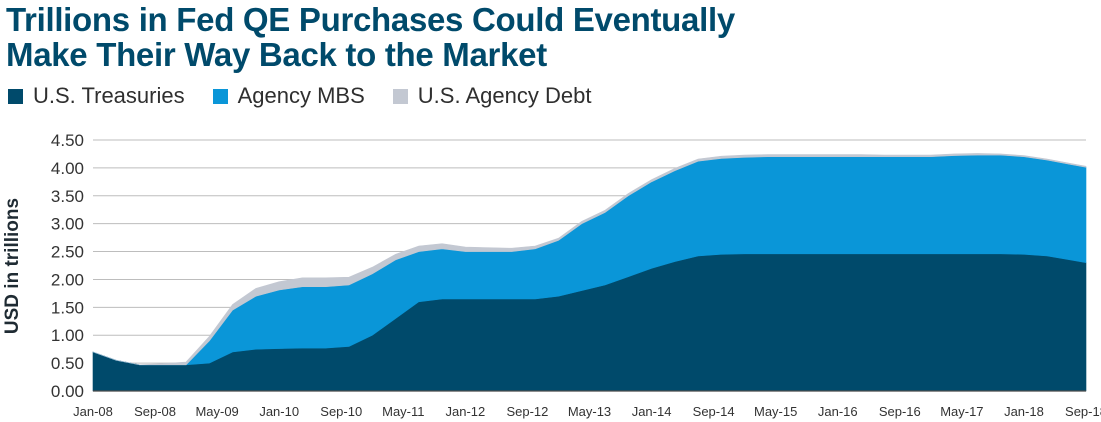 The width and height of the screenshot is (1101, 422). Describe the element at coordinates (67, 252) in the screenshot. I see `y-tick-label: 2.50` at that location.